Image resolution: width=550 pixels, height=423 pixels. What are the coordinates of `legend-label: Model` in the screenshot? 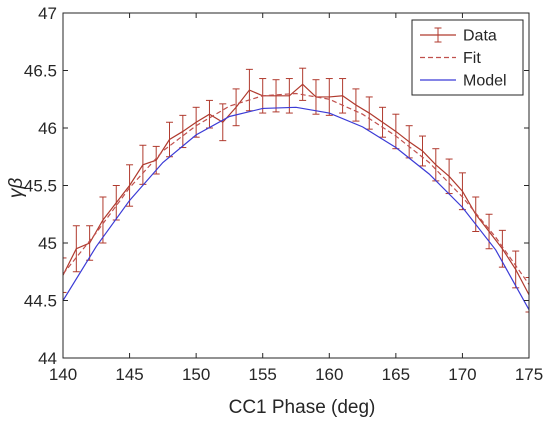 It's located at (485, 81).